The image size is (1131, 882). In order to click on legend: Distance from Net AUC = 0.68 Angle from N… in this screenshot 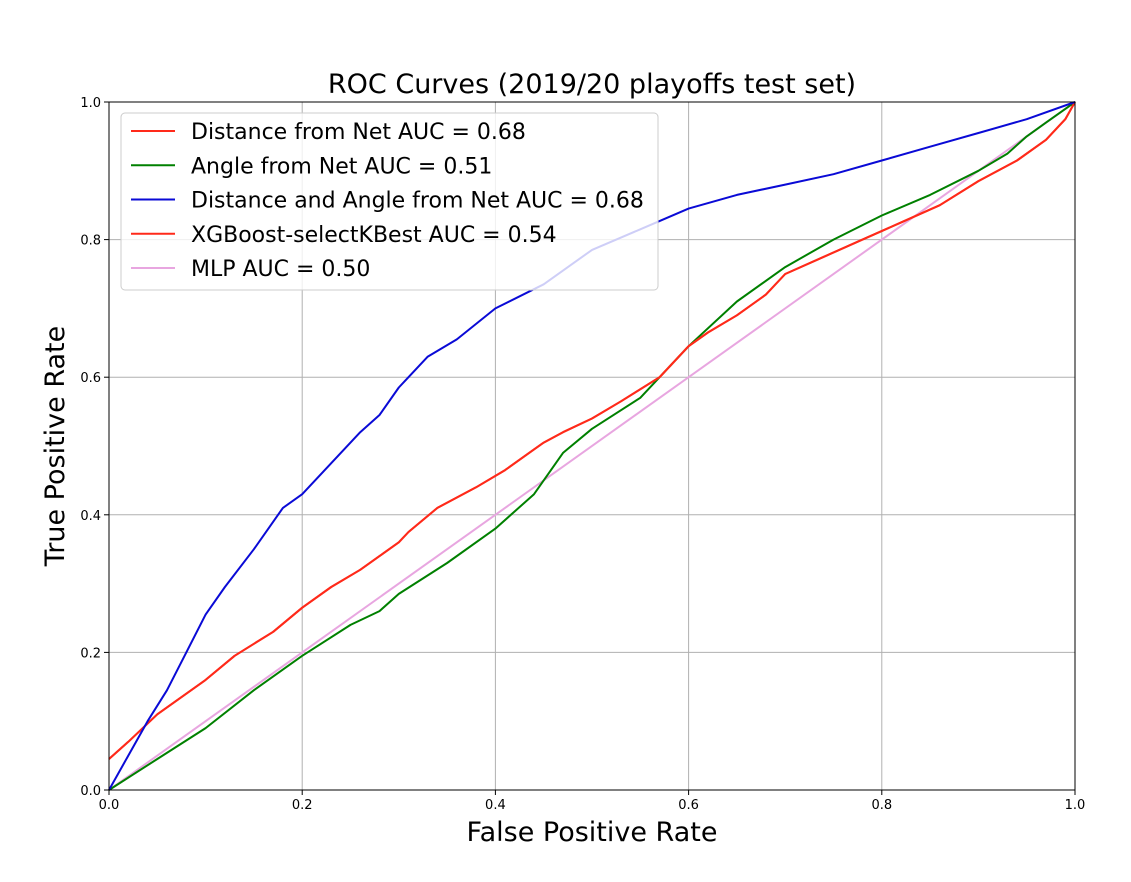, I will do `click(389, 201)`.